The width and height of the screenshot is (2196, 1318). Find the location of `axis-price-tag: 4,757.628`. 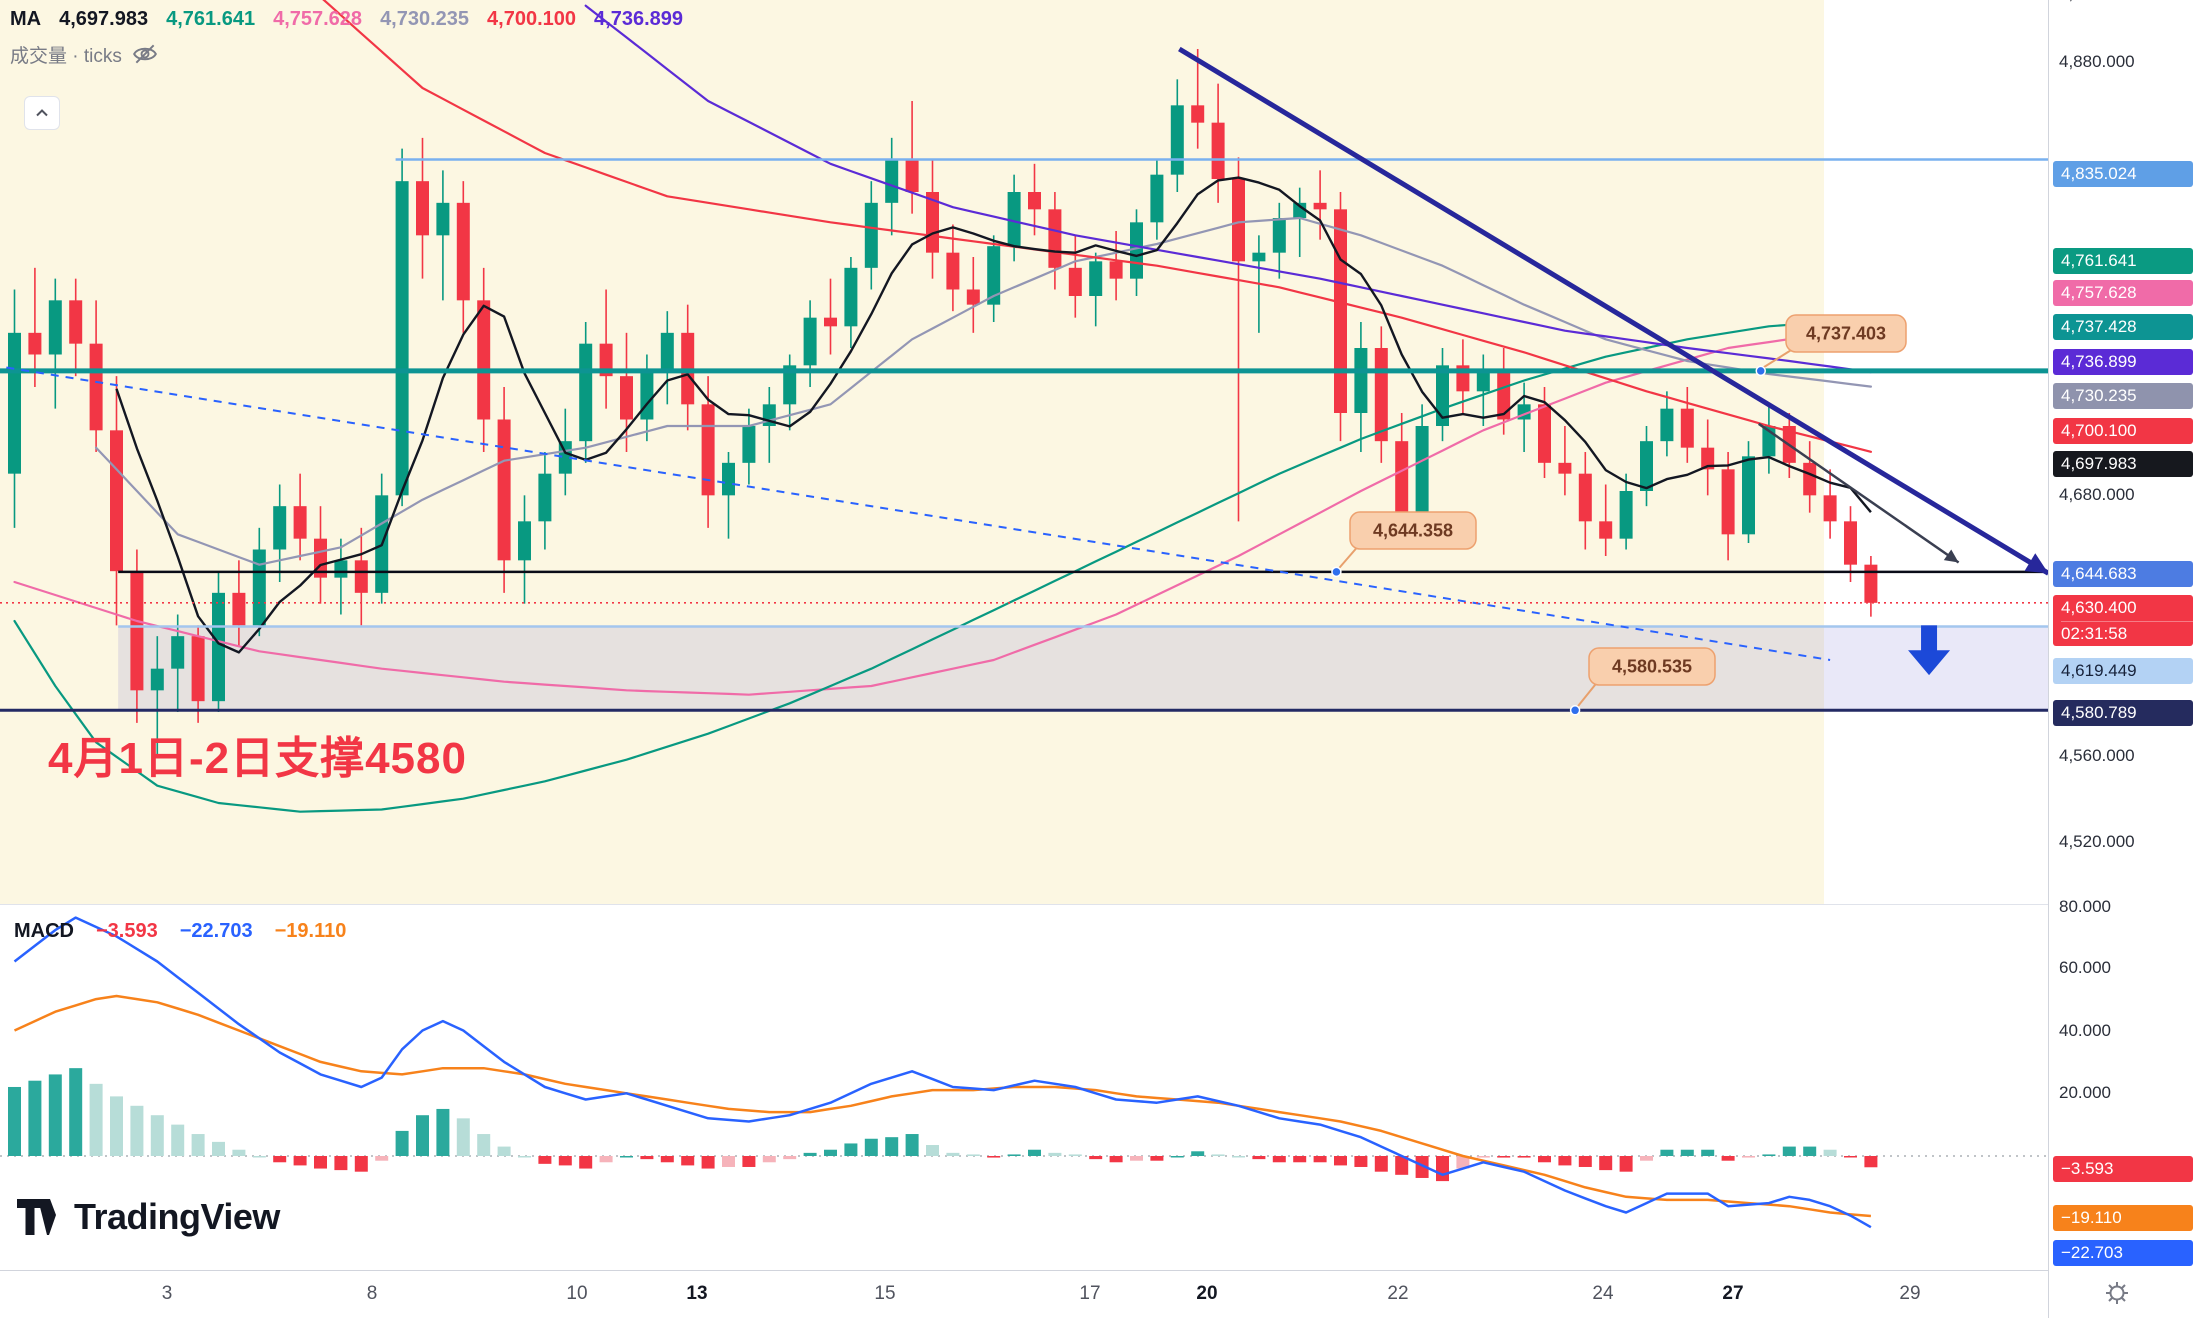

axis-price-tag: 4,757.628 is located at coordinates (2123, 293).